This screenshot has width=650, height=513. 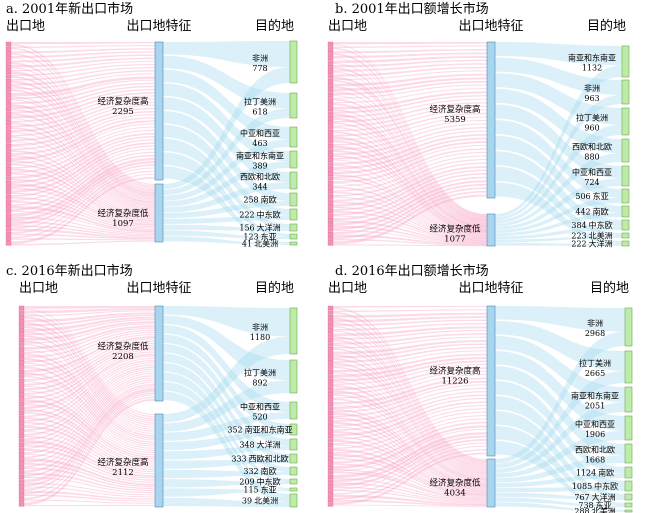 I want to click on destination-node-name: 北美洲, so click(x=601, y=236).